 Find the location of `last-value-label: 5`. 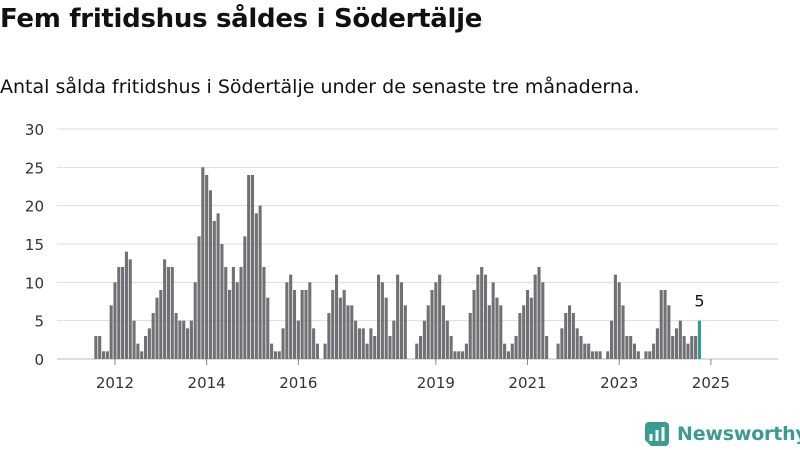

last-value-label: 5 is located at coordinates (699, 301).